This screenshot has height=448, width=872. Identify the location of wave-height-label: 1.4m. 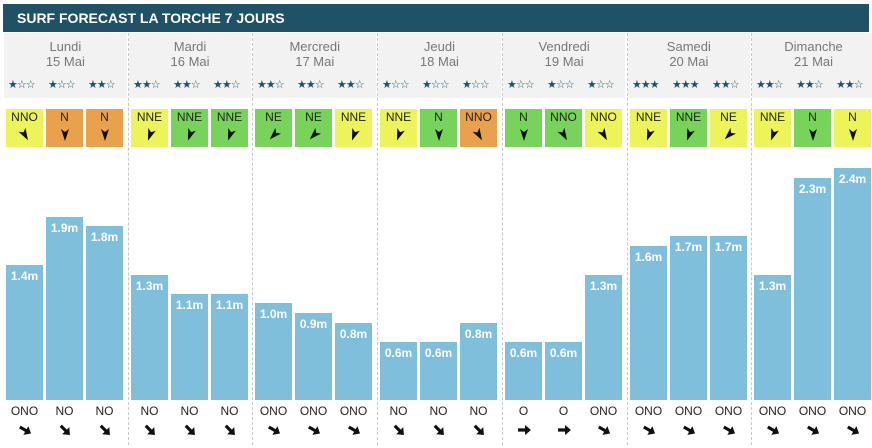
(24, 276).